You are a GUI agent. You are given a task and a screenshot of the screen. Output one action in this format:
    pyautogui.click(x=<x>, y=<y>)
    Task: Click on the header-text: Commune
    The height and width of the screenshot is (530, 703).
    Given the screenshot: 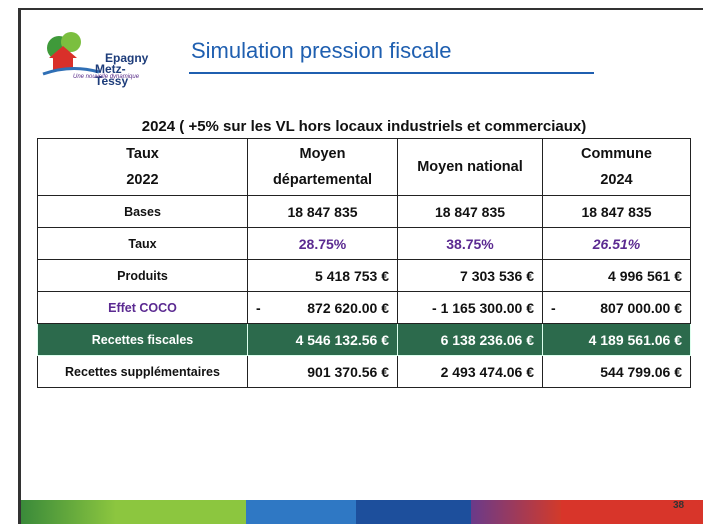 What is the action you would take?
    pyautogui.click(x=616, y=154)
    